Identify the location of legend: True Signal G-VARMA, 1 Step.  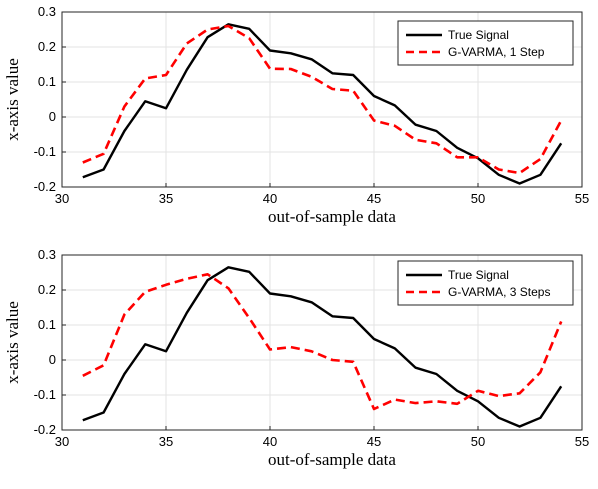
(485, 43).